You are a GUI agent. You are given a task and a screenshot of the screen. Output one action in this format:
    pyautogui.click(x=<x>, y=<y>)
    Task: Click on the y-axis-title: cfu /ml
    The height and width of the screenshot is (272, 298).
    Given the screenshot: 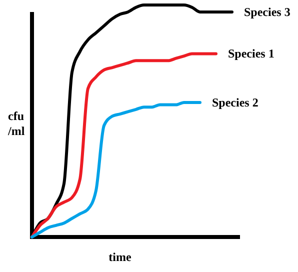 What is the action you would take?
    pyautogui.click(x=16, y=123)
    